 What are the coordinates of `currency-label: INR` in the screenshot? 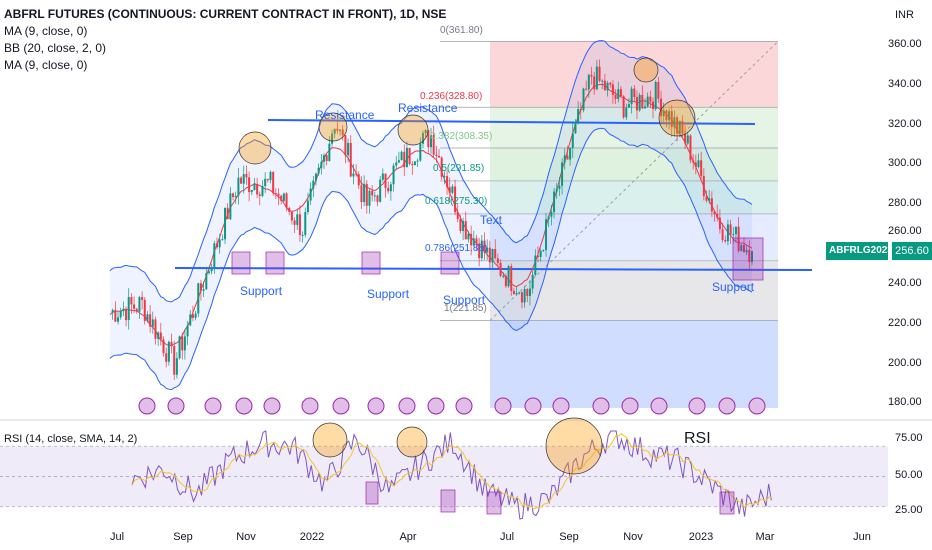 It's located at (904, 15).